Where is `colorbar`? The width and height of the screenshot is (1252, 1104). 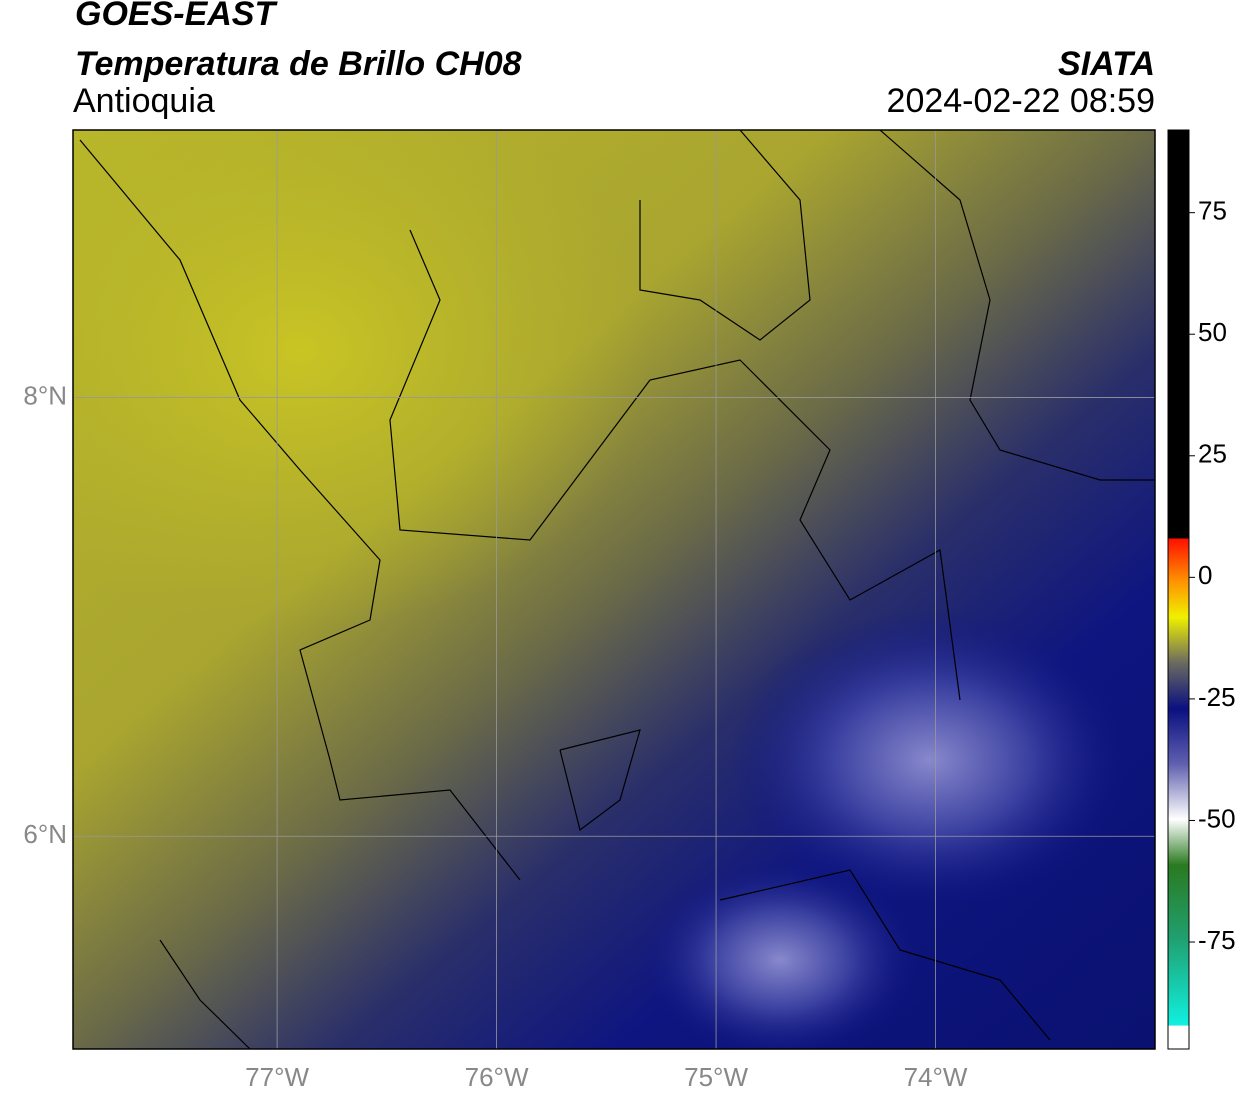 colorbar is located at coordinates (1178, 589).